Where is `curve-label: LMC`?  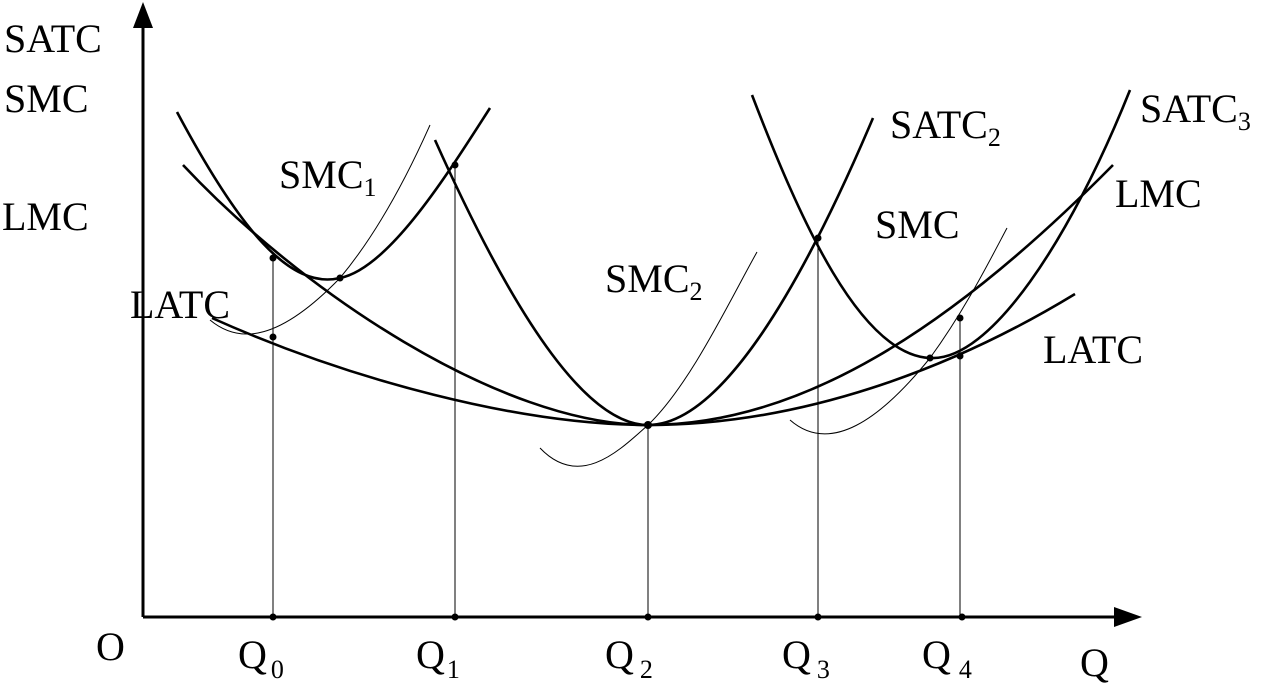
curve-label: LMC is located at coordinates (1158, 193).